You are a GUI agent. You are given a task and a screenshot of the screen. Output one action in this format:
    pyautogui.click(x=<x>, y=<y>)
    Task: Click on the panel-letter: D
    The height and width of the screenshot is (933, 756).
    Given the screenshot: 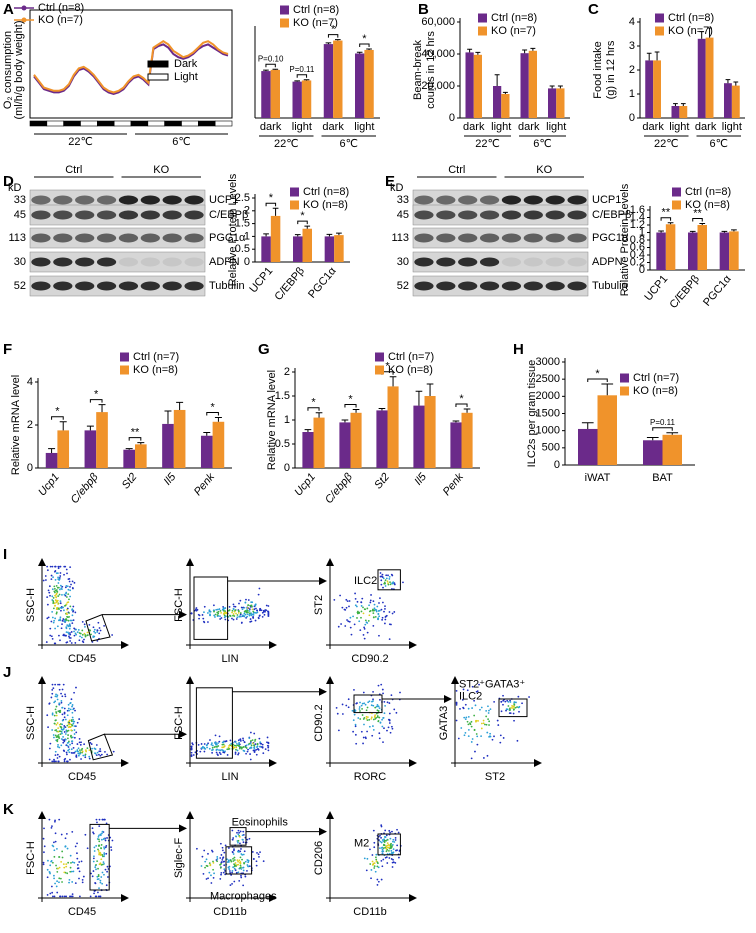 What is the action you would take?
    pyautogui.click(x=8, y=181)
    